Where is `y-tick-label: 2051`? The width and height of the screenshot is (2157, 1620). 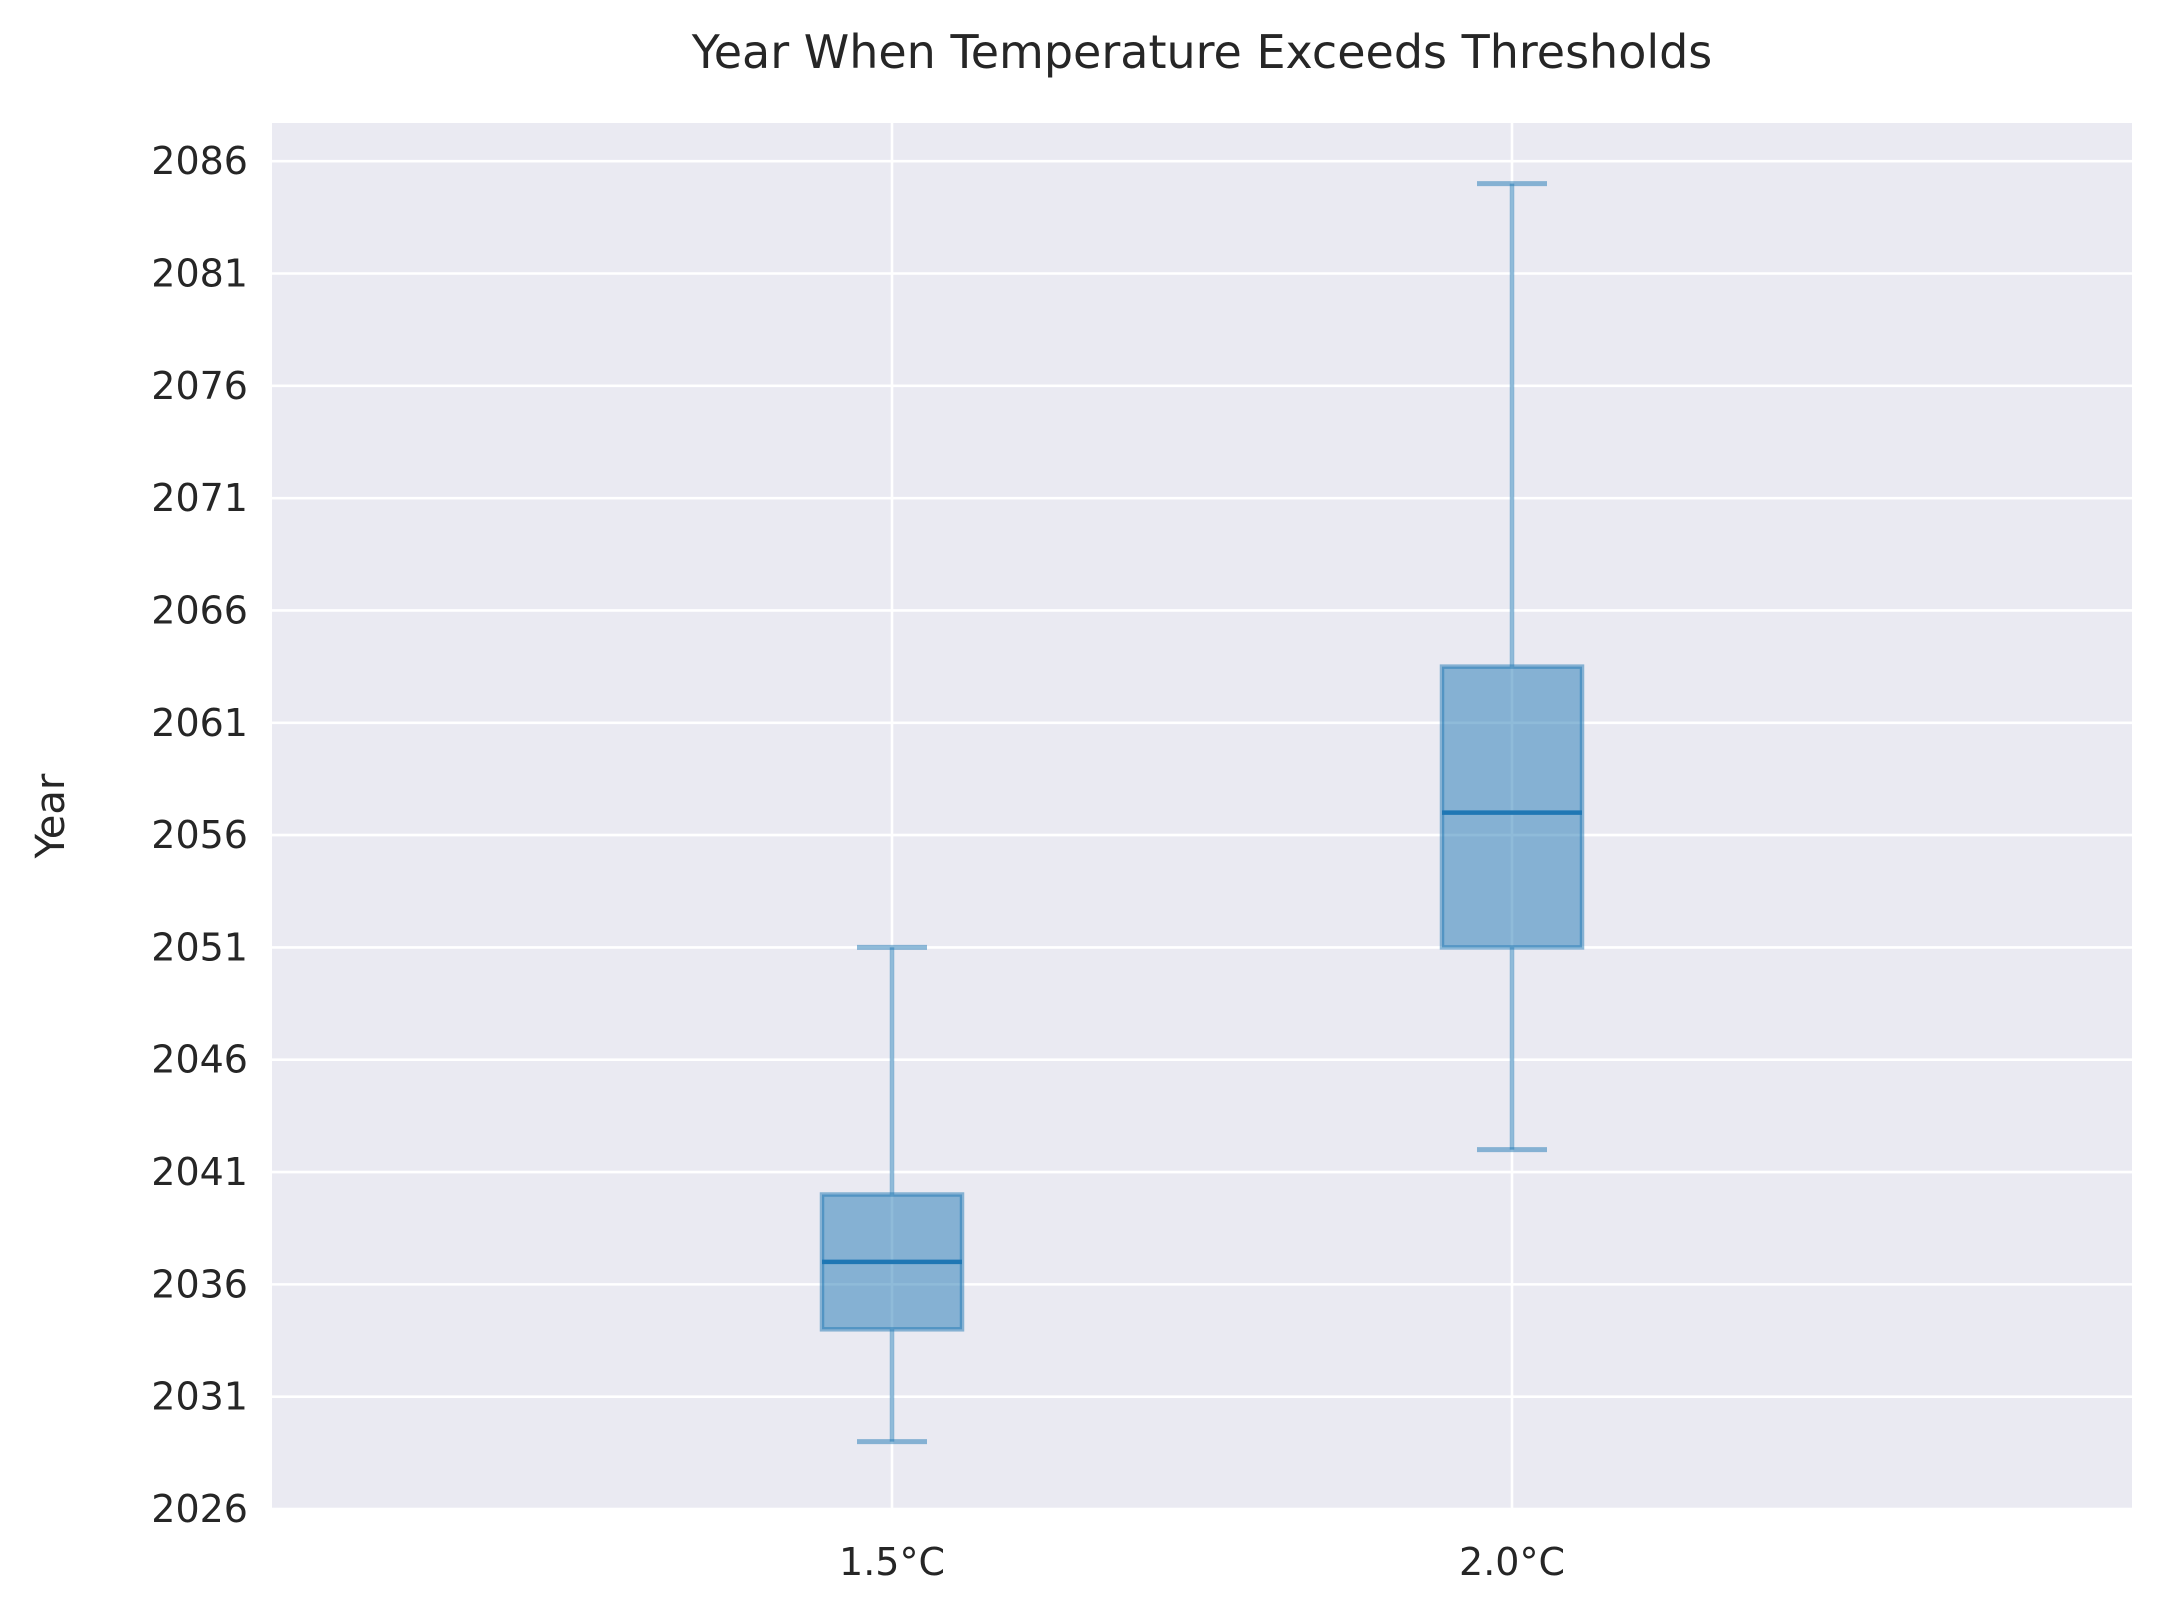 y-tick-label: 2051 is located at coordinates (199, 947).